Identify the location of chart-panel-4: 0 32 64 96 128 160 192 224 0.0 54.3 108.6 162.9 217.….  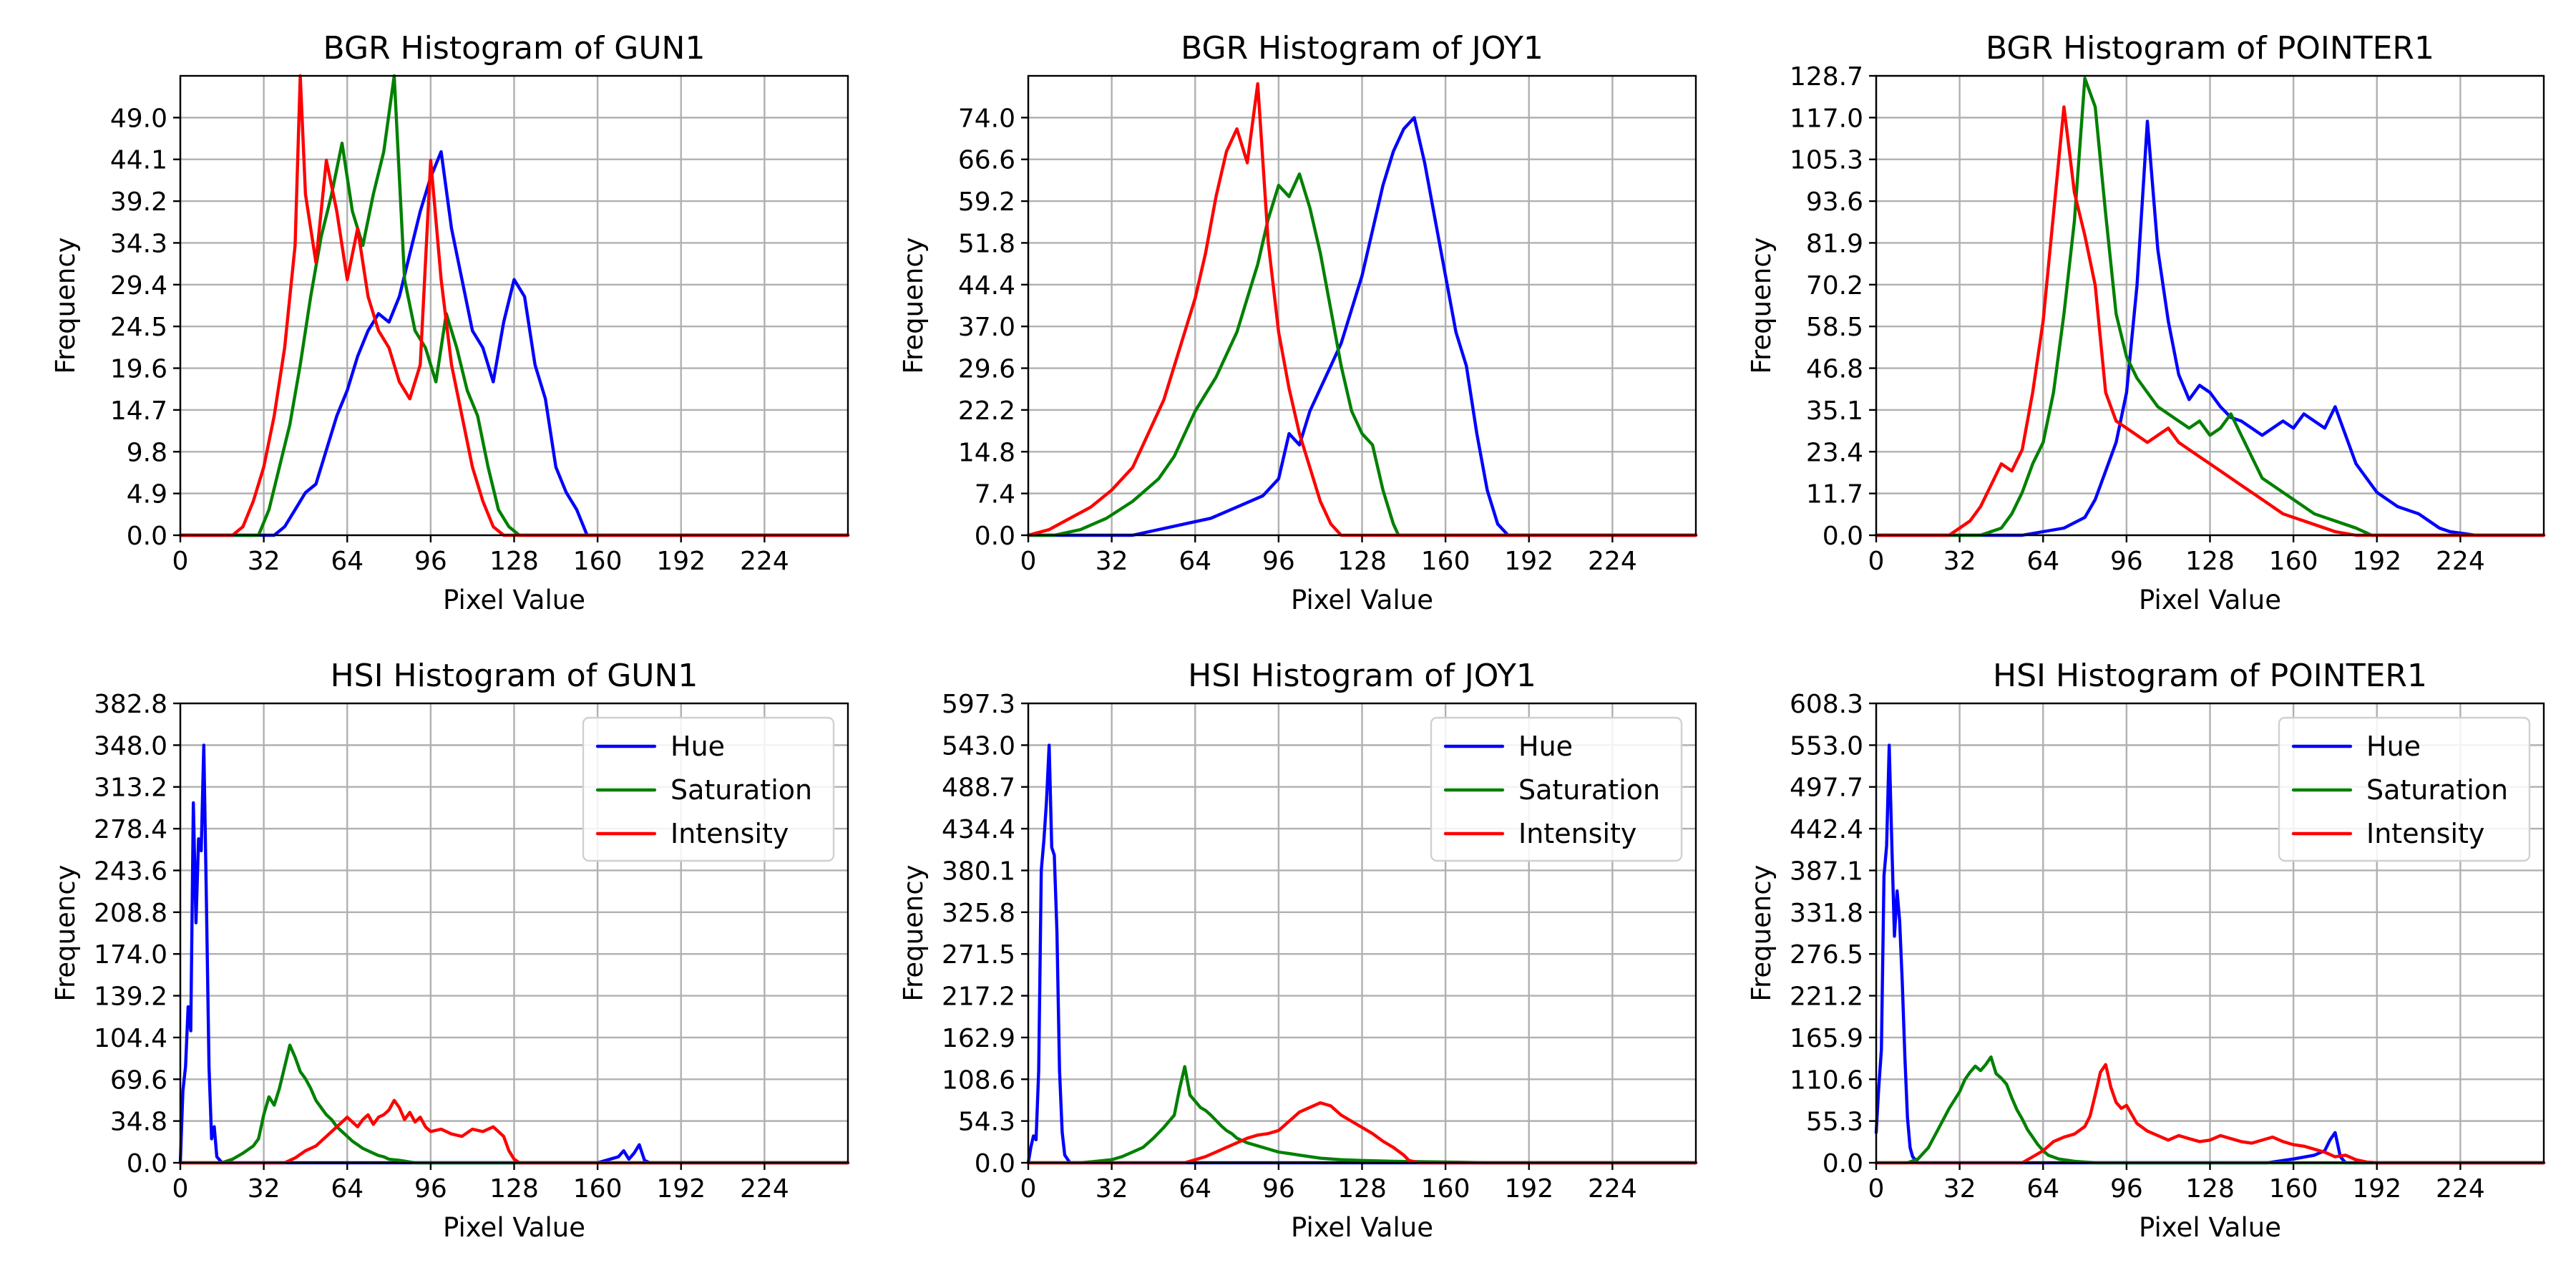
(1298, 950).